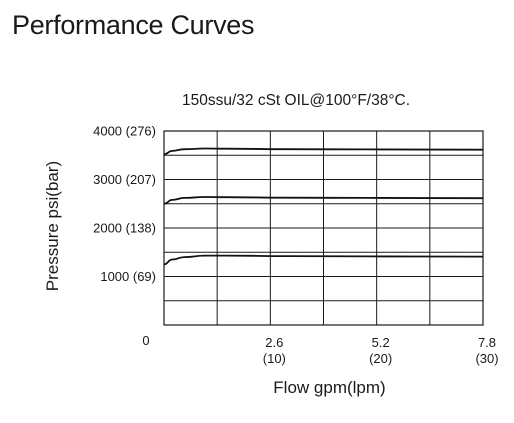 This screenshot has width=514, height=423. What do you see at coordinates (124, 228) in the screenshot?
I see `y-tick-label: 2000 (138)` at bounding box center [124, 228].